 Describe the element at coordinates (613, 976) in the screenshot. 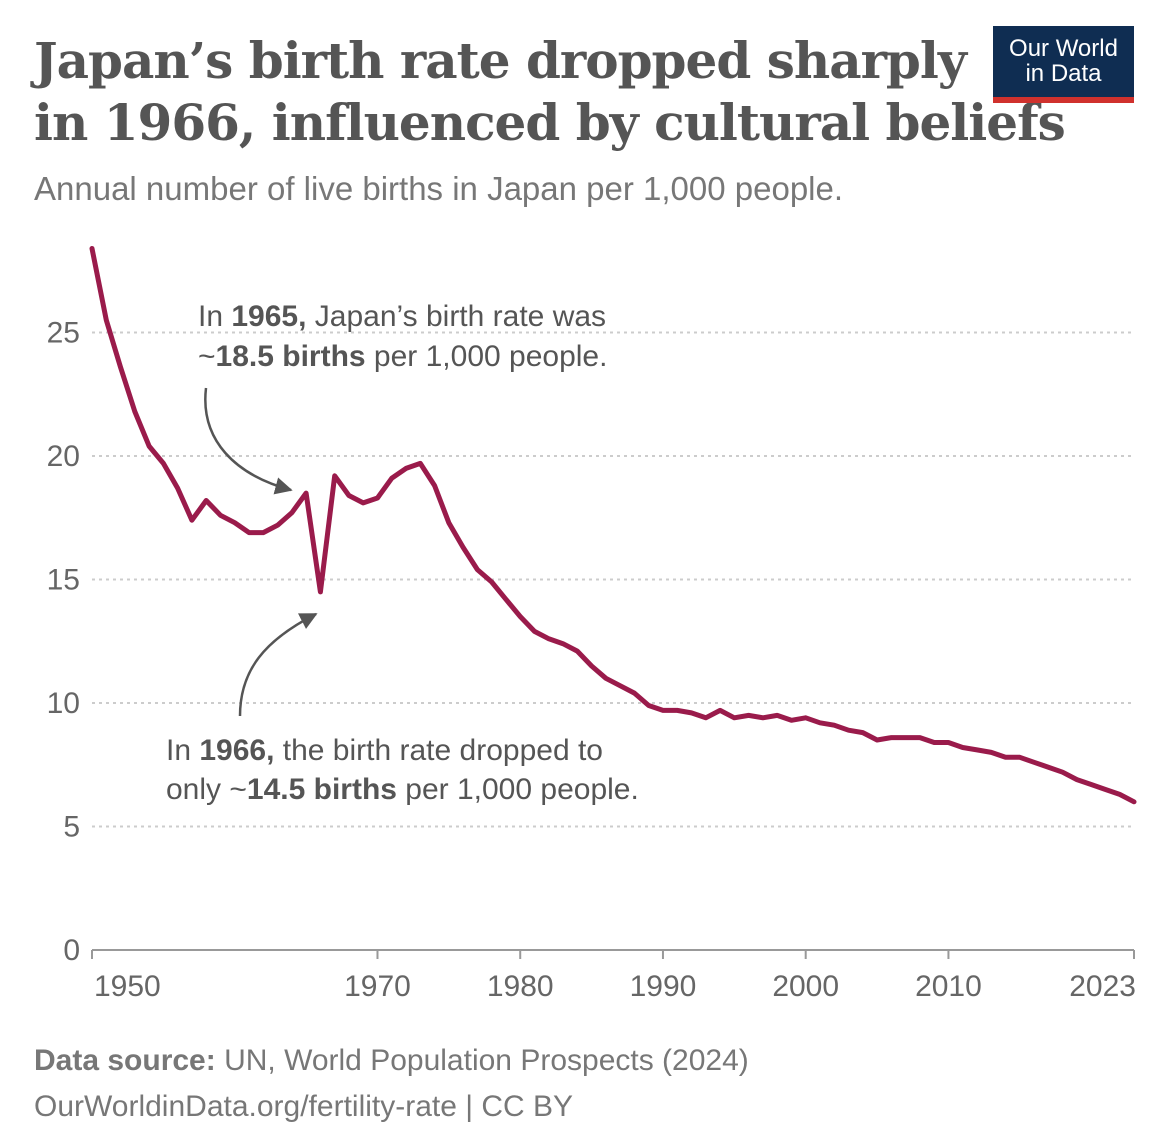

I see `x-axis-ticks: 1950 1970 1980 1990 2000 2010 2023` at that location.